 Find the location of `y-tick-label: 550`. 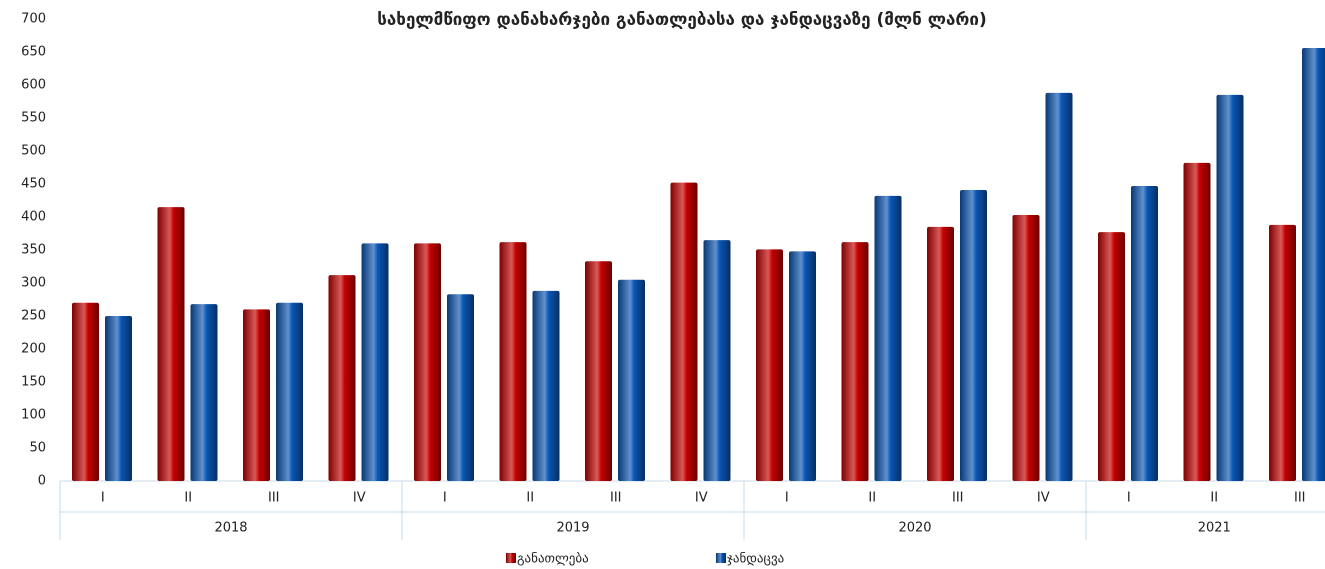

y-tick-label: 550 is located at coordinates (33, 118).